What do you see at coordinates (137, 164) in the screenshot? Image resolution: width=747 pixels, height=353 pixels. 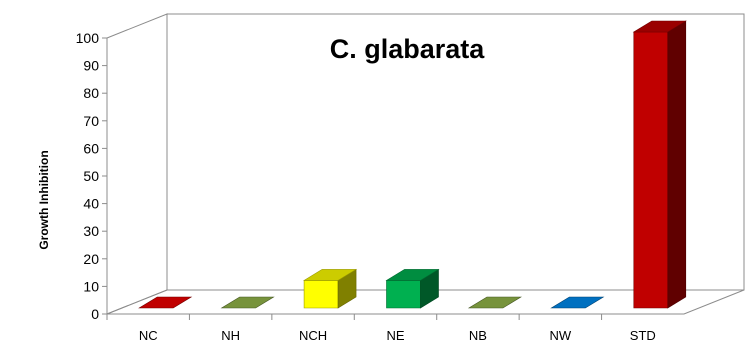 I see `side-wall` at bounding box center [137, 164].